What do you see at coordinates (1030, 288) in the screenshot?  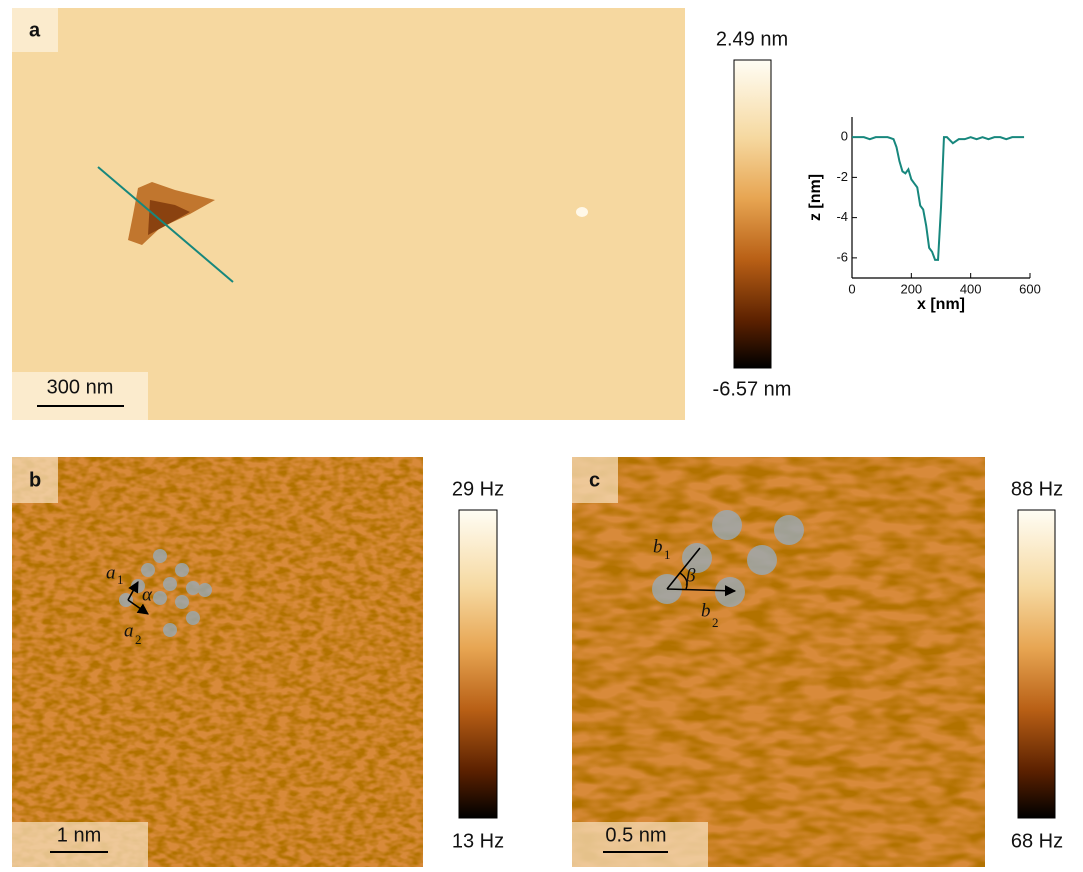 I see `x-tick-label: 600` at bounding box center [1030, 288].